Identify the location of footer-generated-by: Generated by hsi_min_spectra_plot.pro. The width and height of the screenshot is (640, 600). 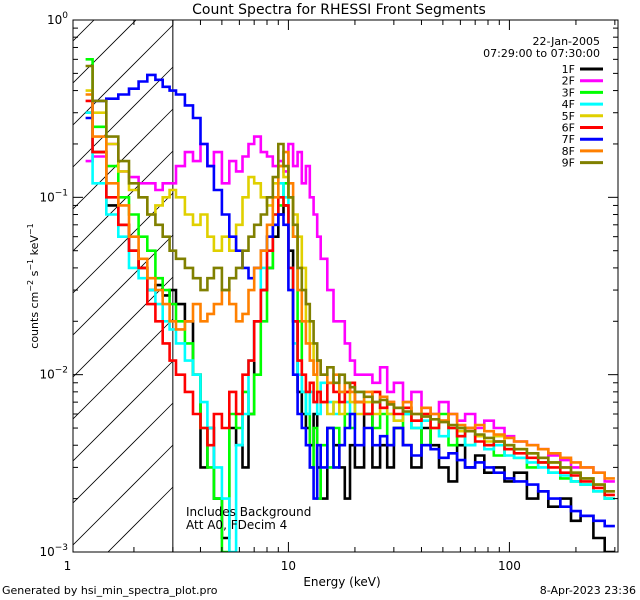
(110, 590).